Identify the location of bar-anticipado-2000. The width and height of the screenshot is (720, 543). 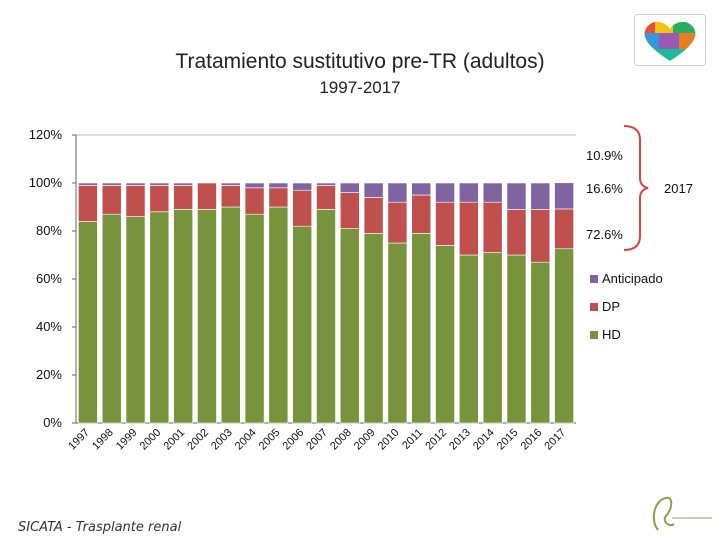
(159, 184).